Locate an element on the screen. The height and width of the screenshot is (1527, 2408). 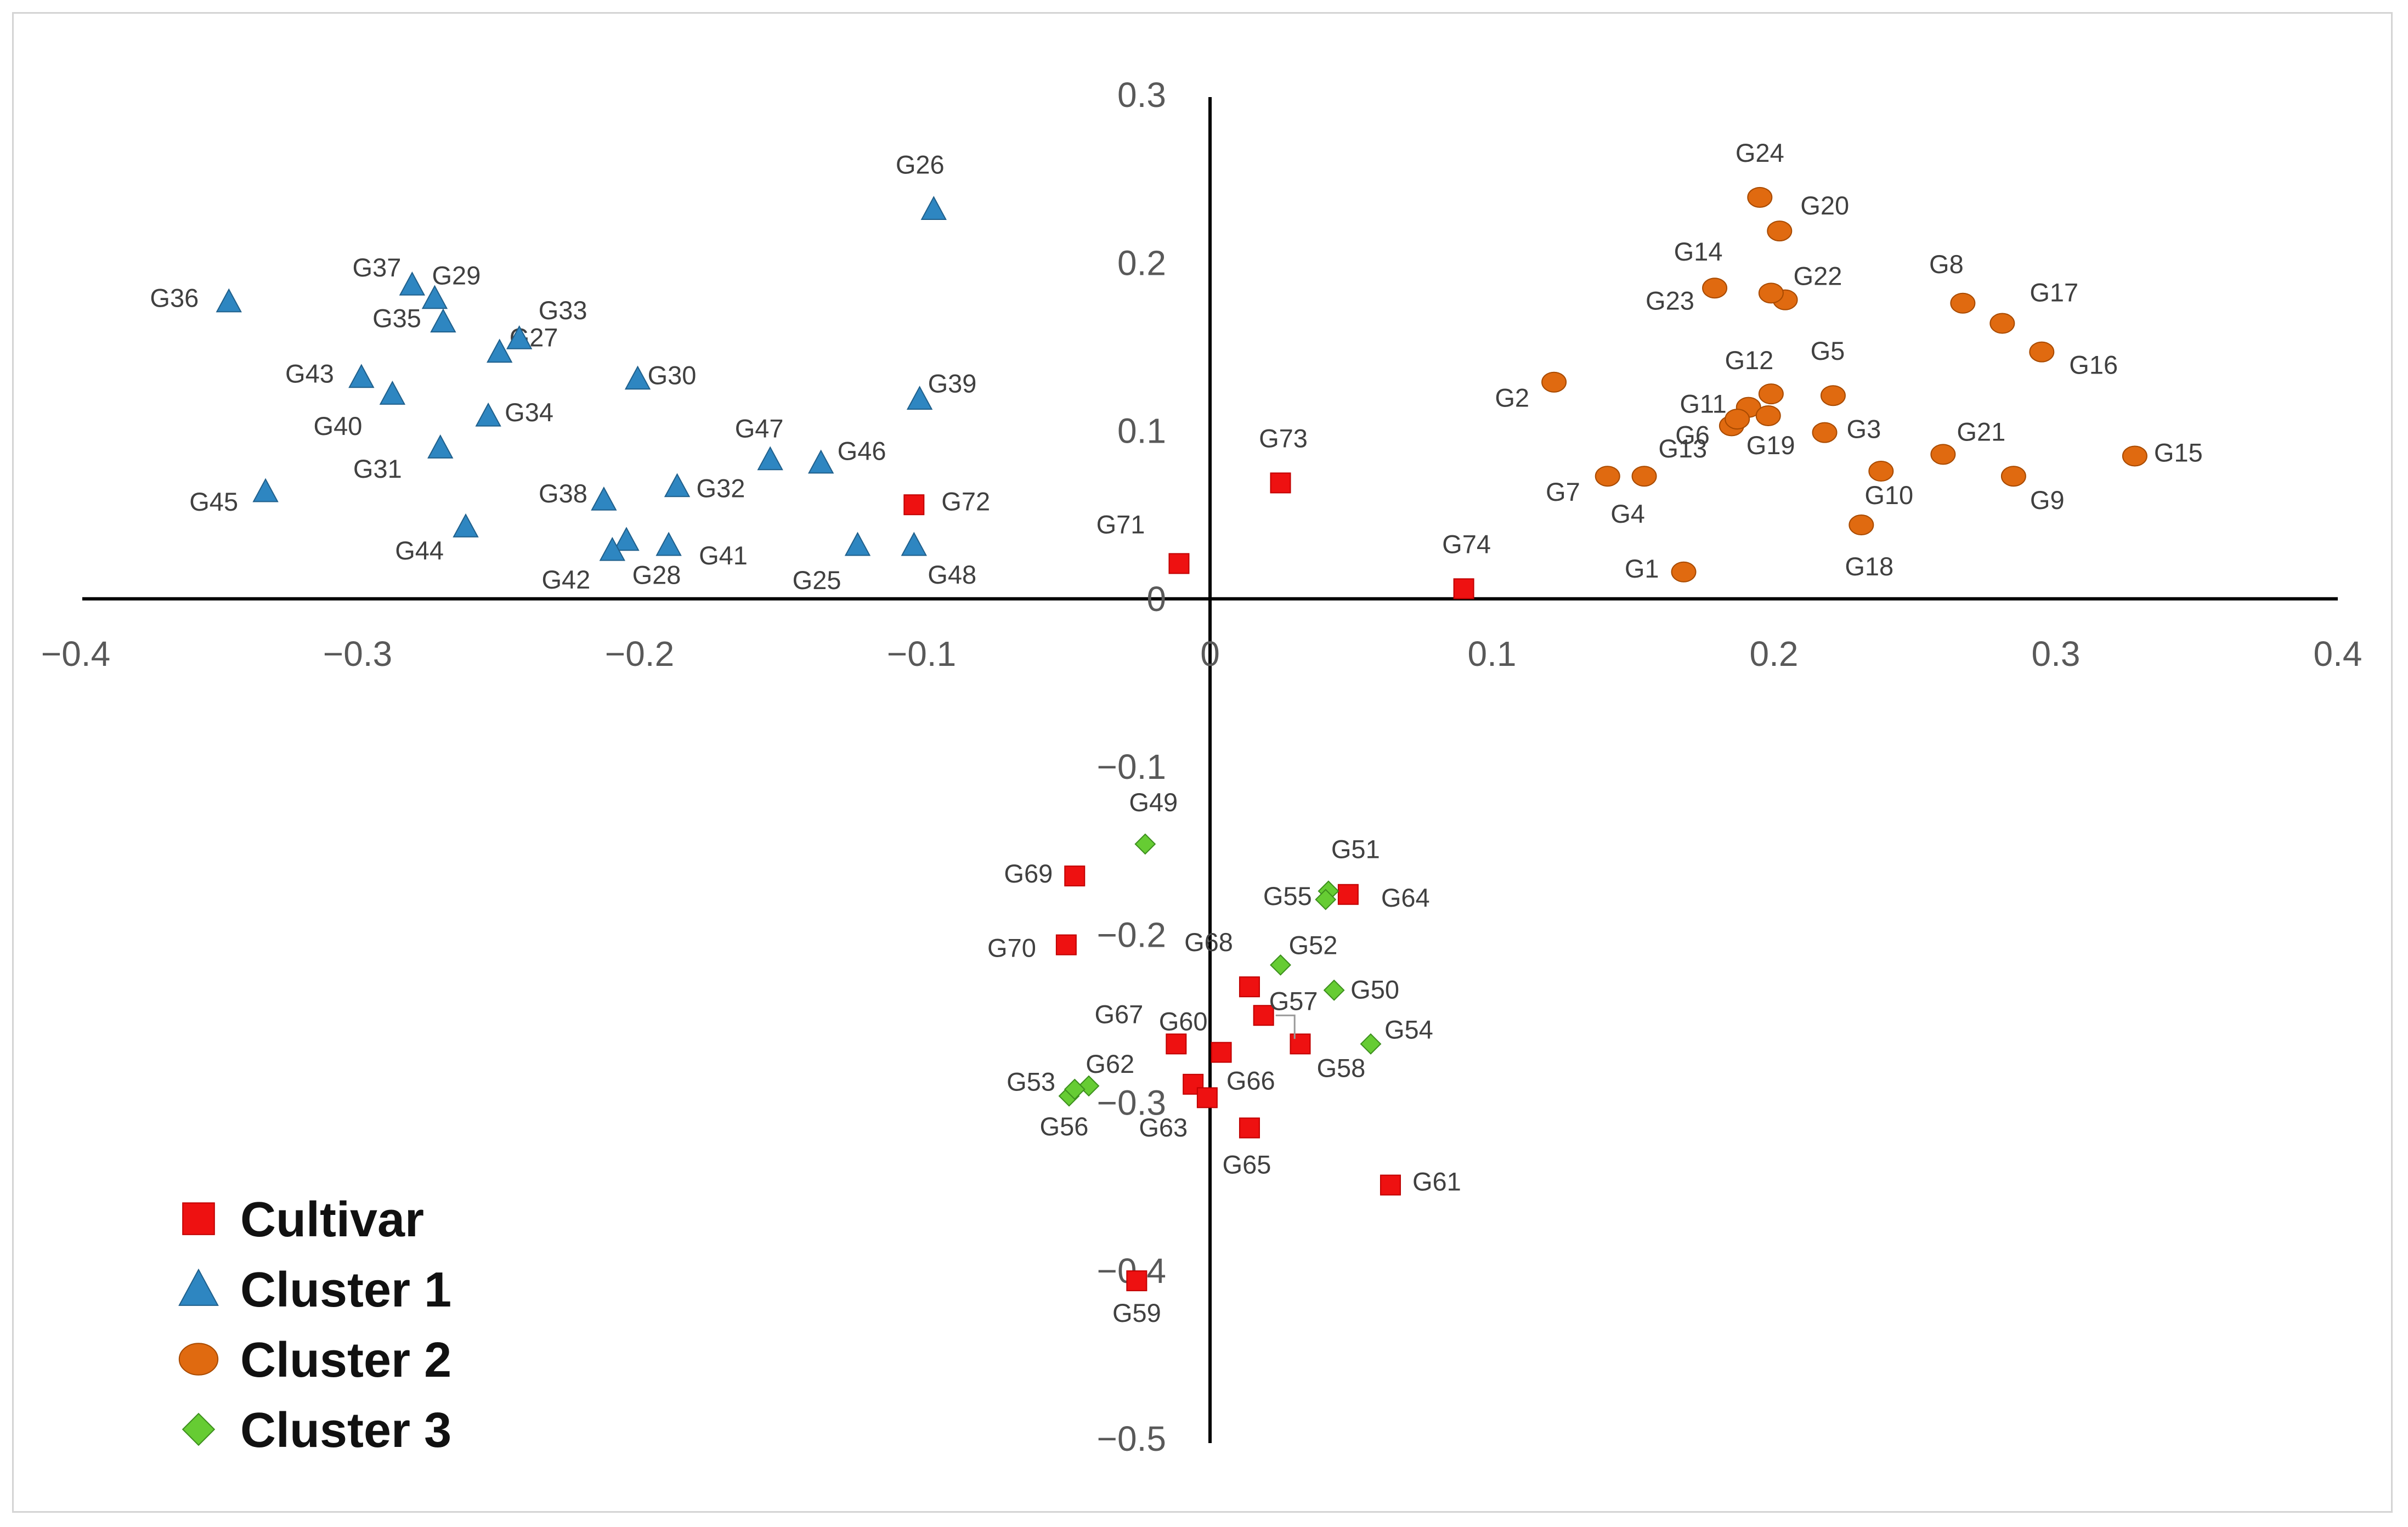
x-tick-label: 0.3 is located at coordinates (2057, 654).